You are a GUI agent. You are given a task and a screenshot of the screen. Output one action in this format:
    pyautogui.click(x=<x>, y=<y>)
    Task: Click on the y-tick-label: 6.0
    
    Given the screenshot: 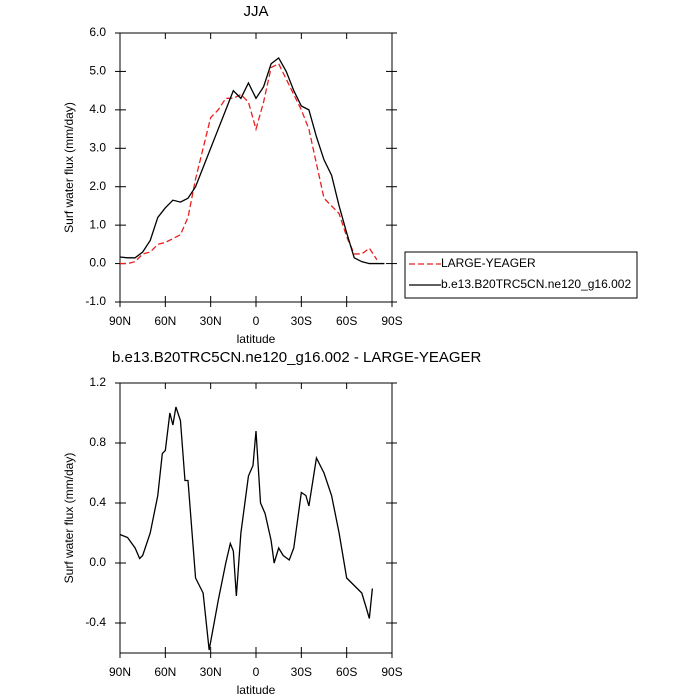 What is the action you would take?
    pyautogui.click(x=97, y=32)
    